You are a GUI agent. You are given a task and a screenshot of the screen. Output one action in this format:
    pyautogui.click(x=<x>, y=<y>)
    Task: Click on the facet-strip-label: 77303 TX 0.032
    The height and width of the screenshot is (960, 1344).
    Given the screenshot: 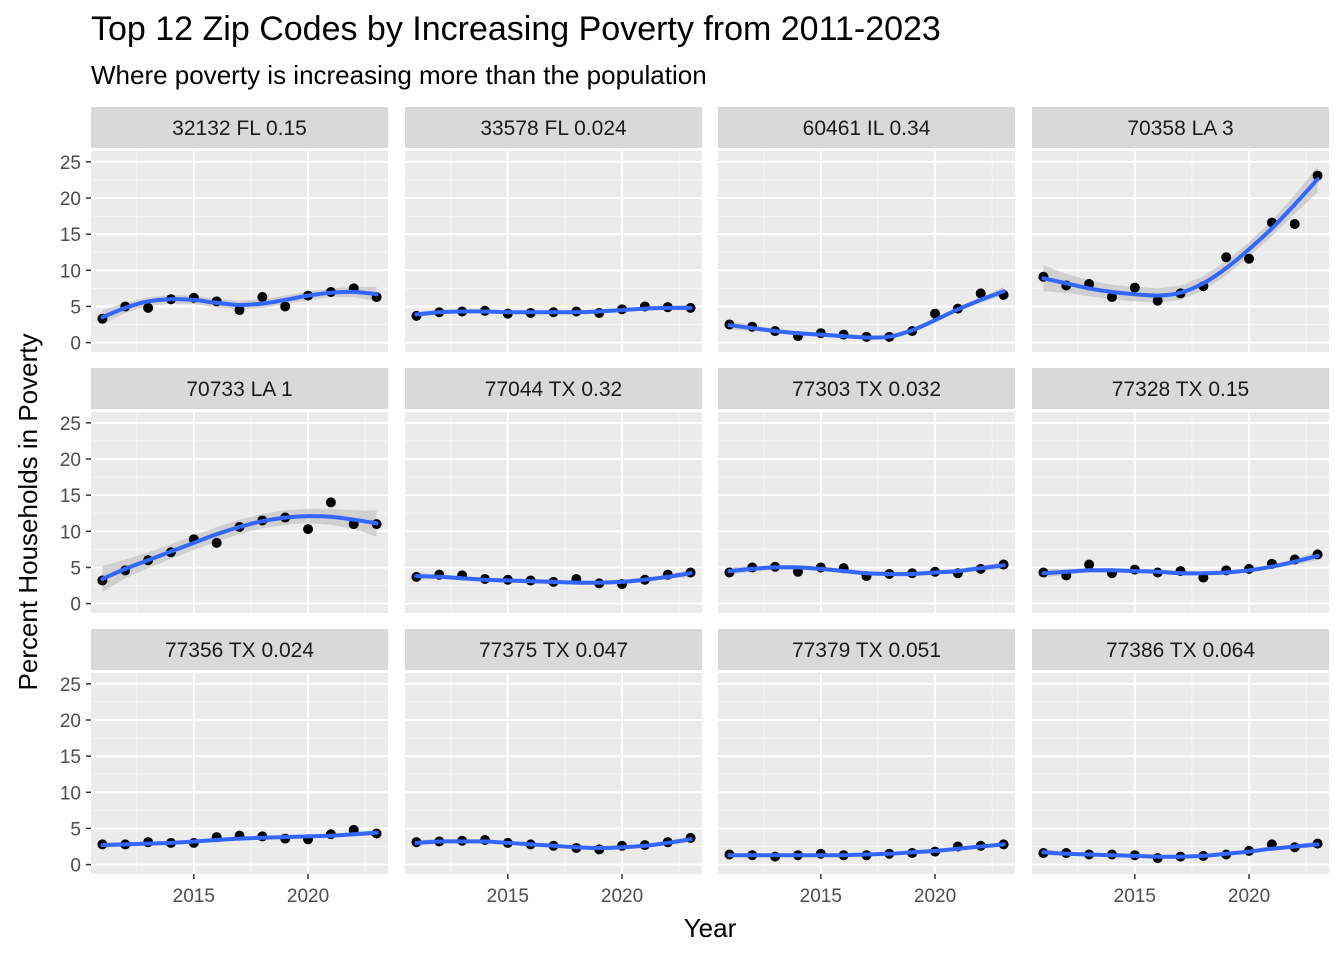 What is the action you would take?
    pyautogui.click(x=866, y=389)
    